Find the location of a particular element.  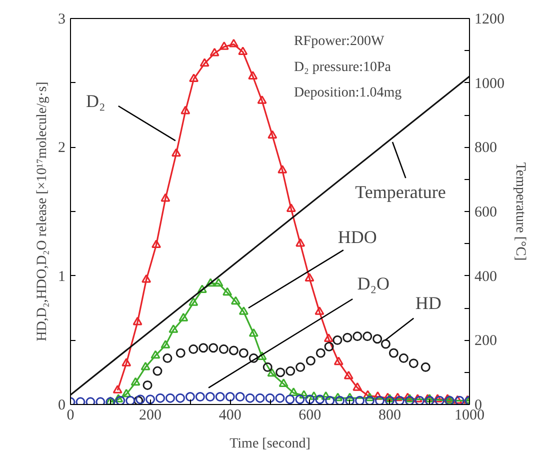

y-tick-label: 2 is located at coordinates (62, 148).